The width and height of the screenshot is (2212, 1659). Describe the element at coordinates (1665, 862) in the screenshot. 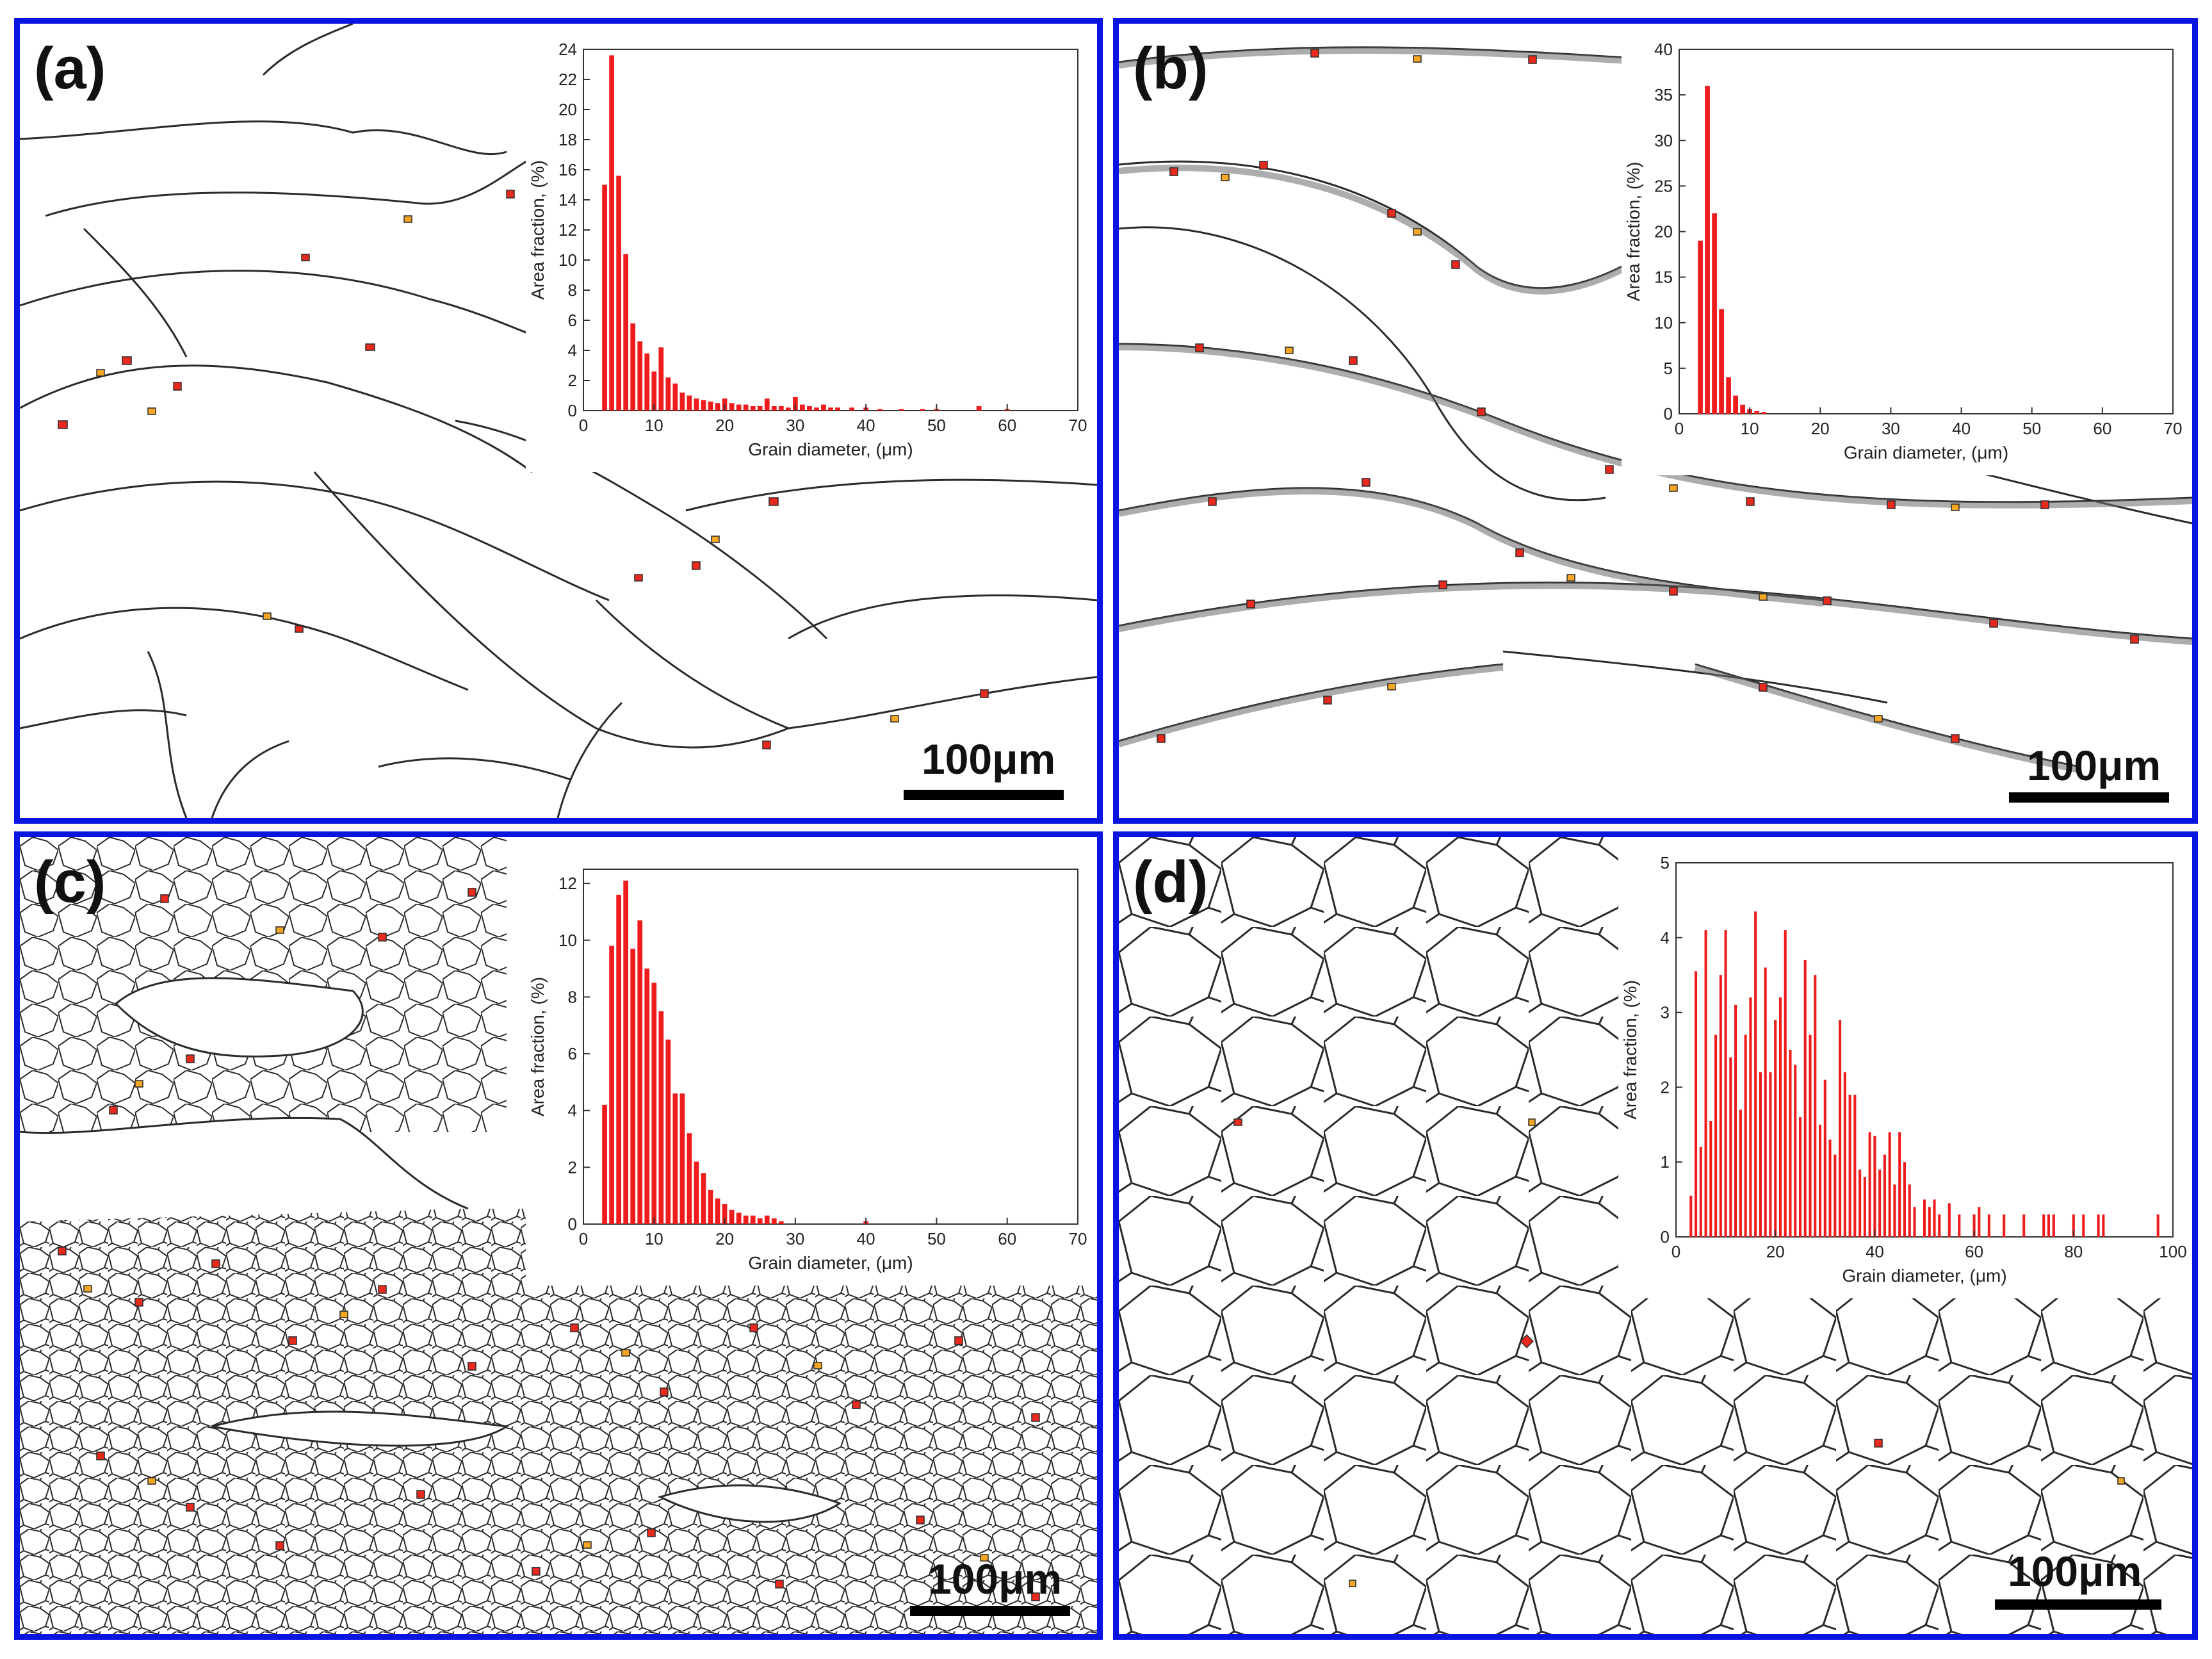

I see `y-tick-label: 5` at that location.